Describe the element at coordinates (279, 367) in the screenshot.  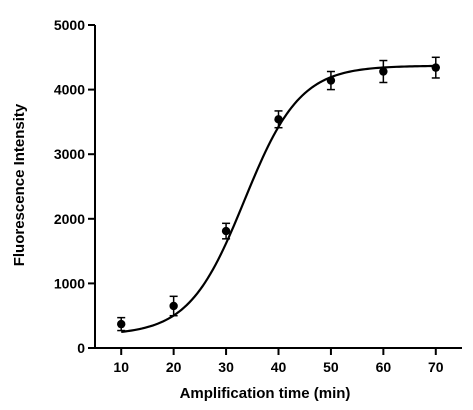
I see `x-tick-label: 40` at that location.